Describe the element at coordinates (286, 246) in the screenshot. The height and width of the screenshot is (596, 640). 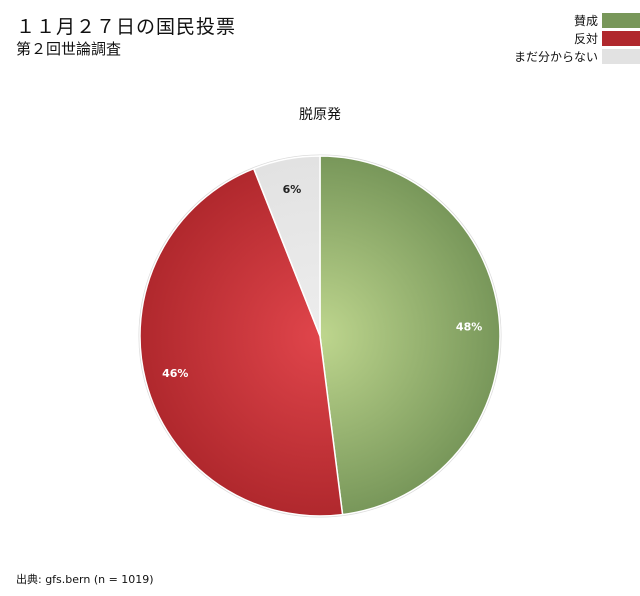
I see `pie-slice-undecided` at that location.